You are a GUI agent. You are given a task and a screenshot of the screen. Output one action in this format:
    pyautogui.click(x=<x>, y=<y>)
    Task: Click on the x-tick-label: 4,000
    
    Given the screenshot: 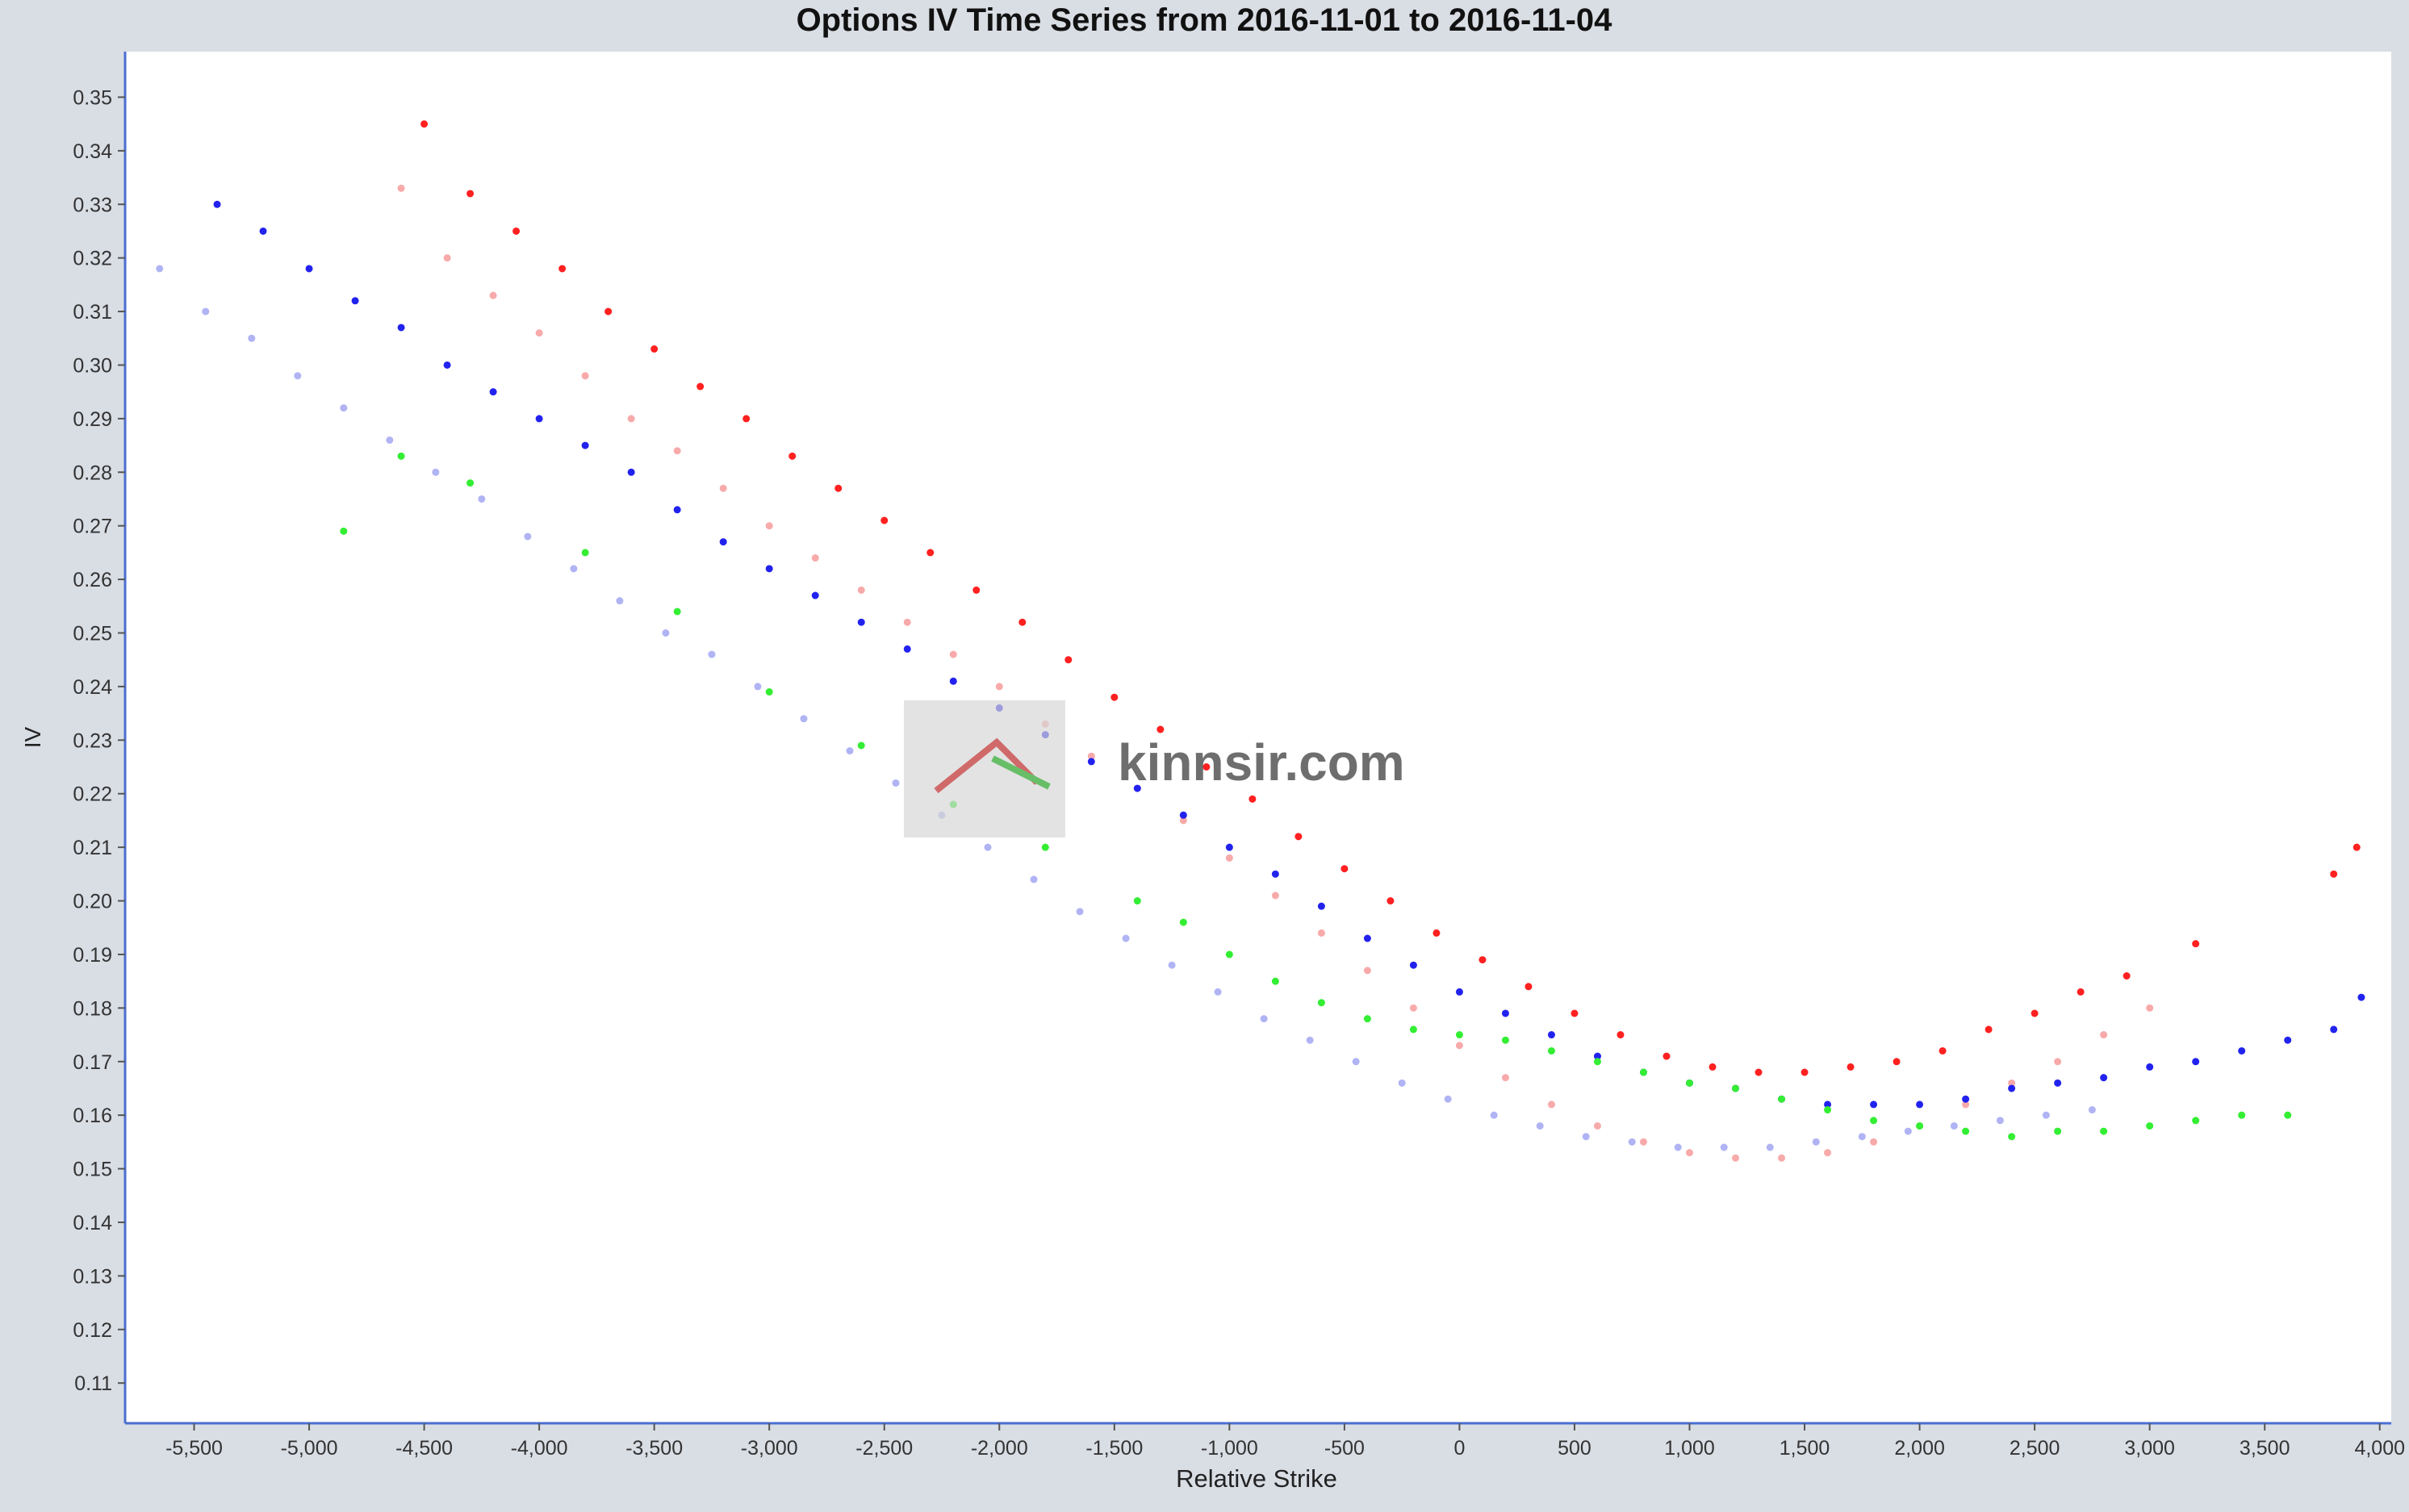 What is the action you would take?
    pyautogui.click(x=2379, y=1448)
    